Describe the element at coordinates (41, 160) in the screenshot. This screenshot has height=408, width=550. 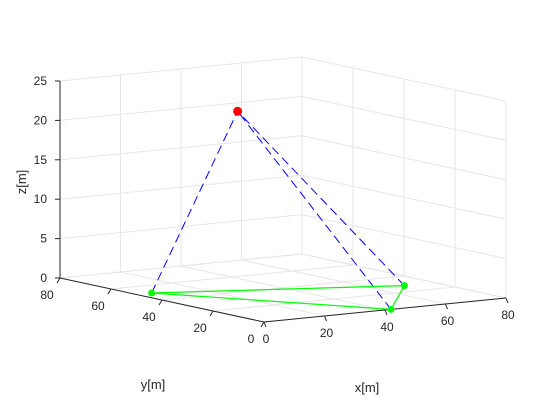
I see `z-tick-label: 15` at that location.